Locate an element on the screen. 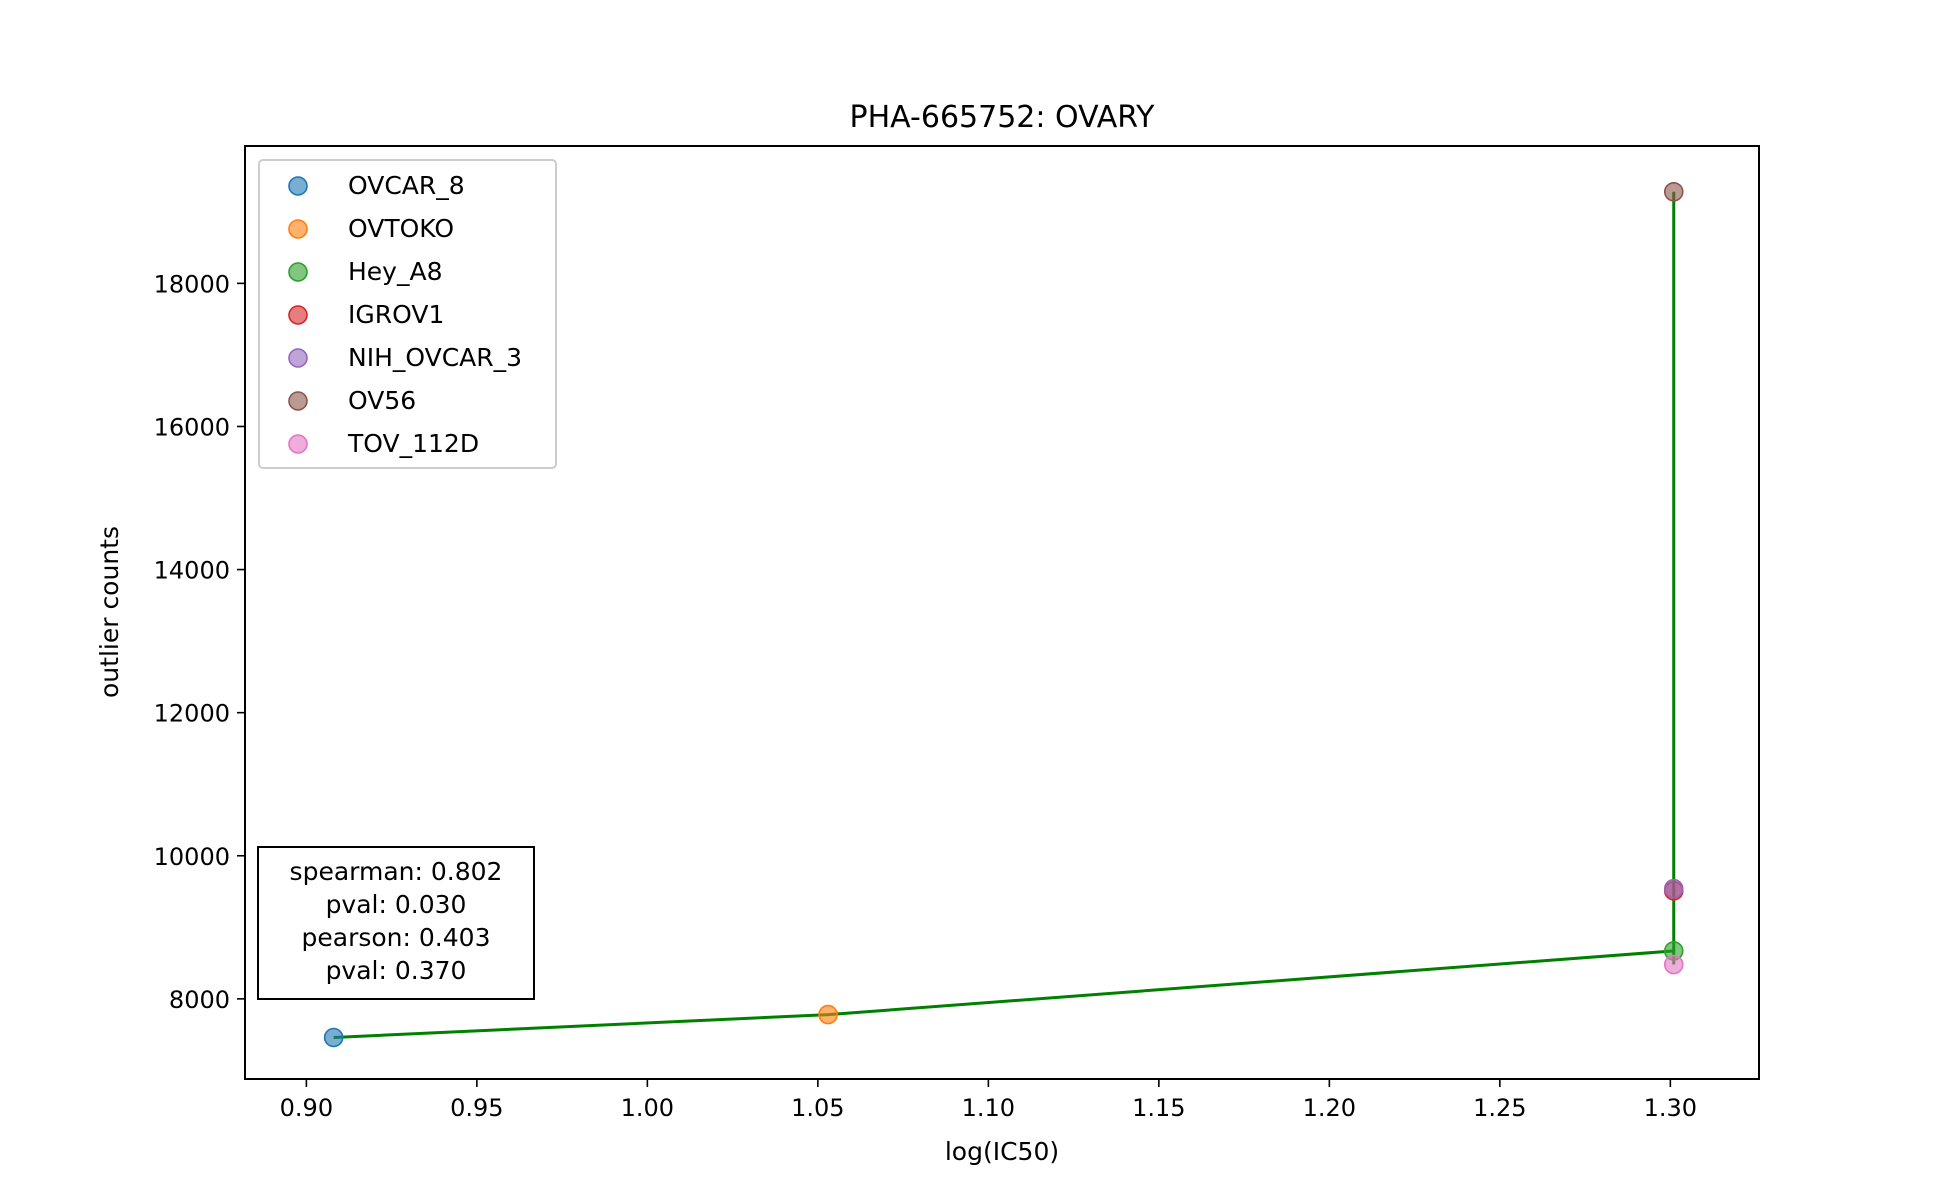 Image resolution: width=1934 pixels, height=1200 pixels. legend-label: OVTOKO is located at coordinates (401, 228).